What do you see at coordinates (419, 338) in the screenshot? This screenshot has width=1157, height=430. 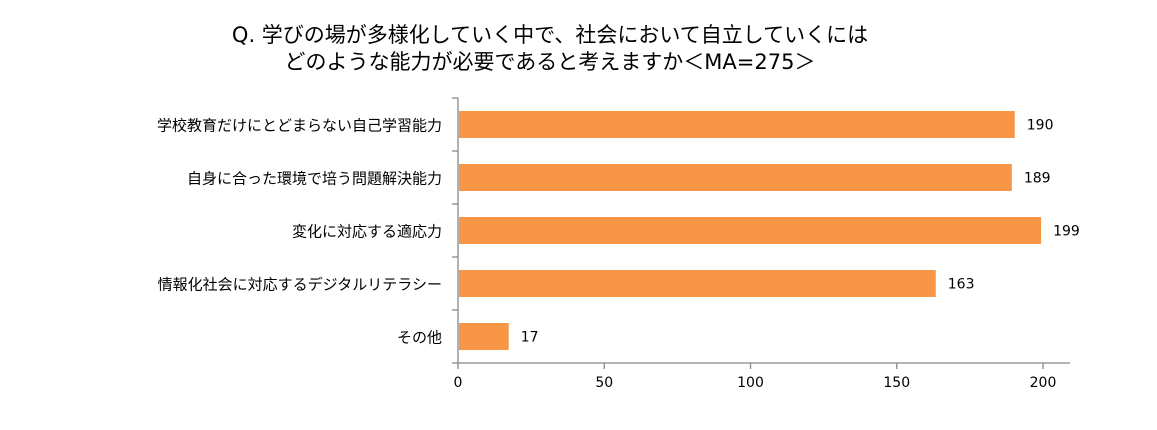 I see `category-label: その他` at bounding box center [419, 338].